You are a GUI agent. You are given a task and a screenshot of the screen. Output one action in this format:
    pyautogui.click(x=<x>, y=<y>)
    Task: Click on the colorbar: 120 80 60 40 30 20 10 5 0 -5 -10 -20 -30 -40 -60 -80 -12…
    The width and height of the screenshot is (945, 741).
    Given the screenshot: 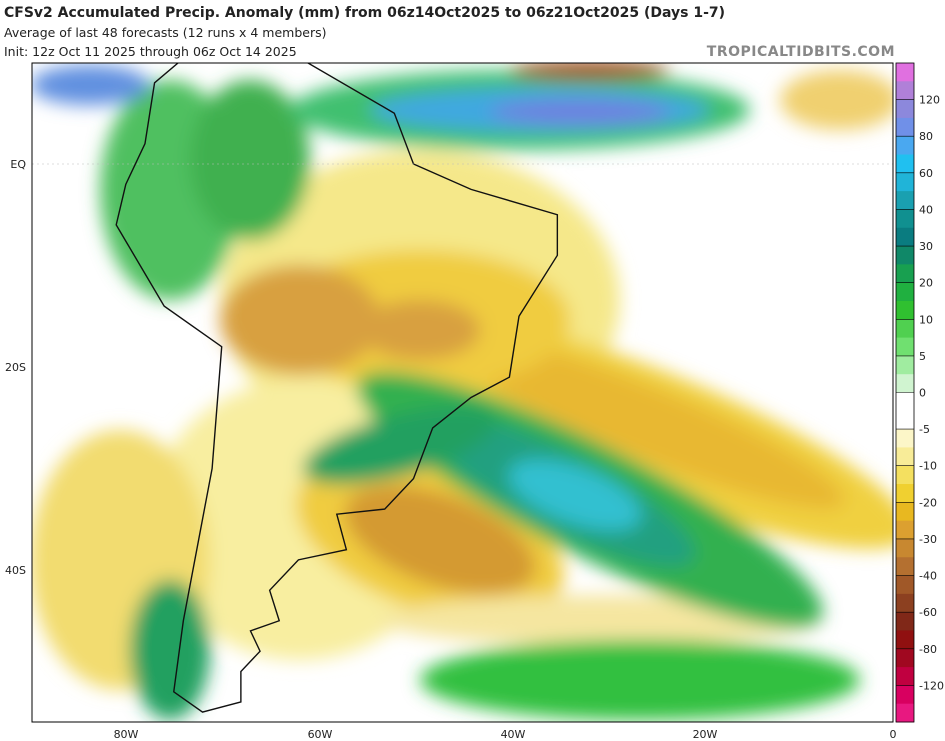 What is the action you would take?
    pyautogui.click(x=919, y=392)
    